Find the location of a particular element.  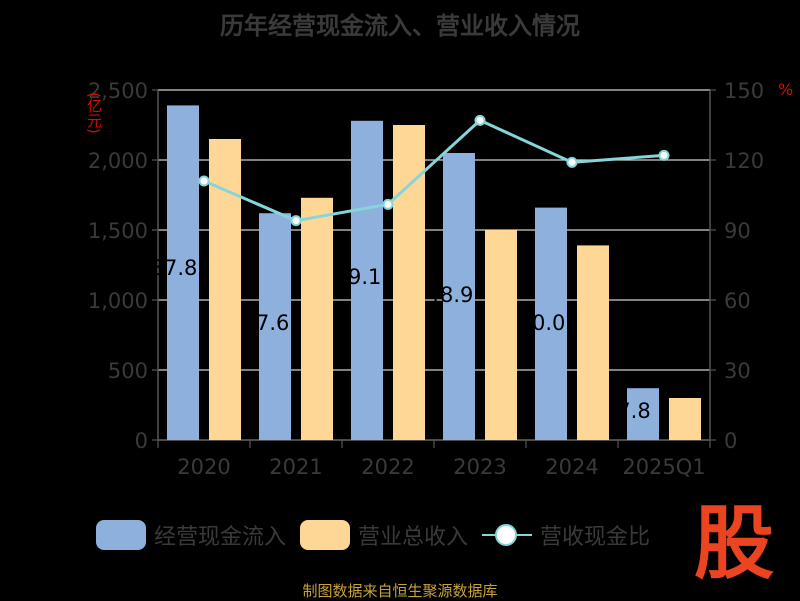

legend-label-series2: 营业总收入 is located at coordinates (413, 537).